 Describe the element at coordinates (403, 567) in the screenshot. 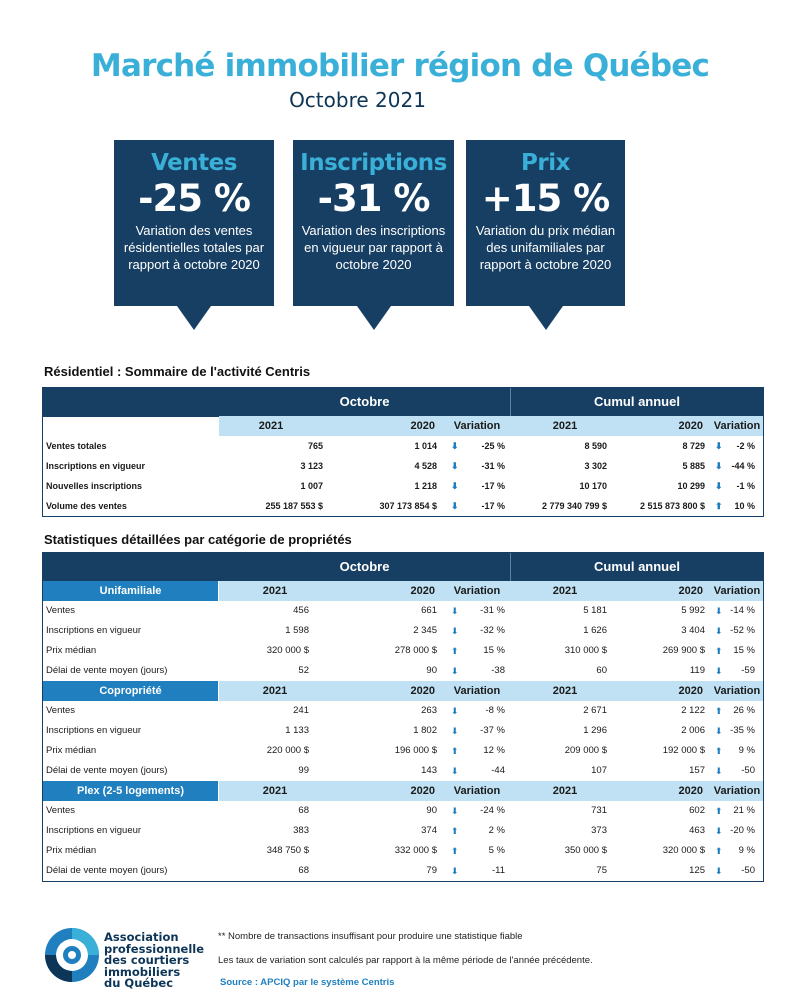

I see `details-group-header: Octobre Cumul annuel` at that location.